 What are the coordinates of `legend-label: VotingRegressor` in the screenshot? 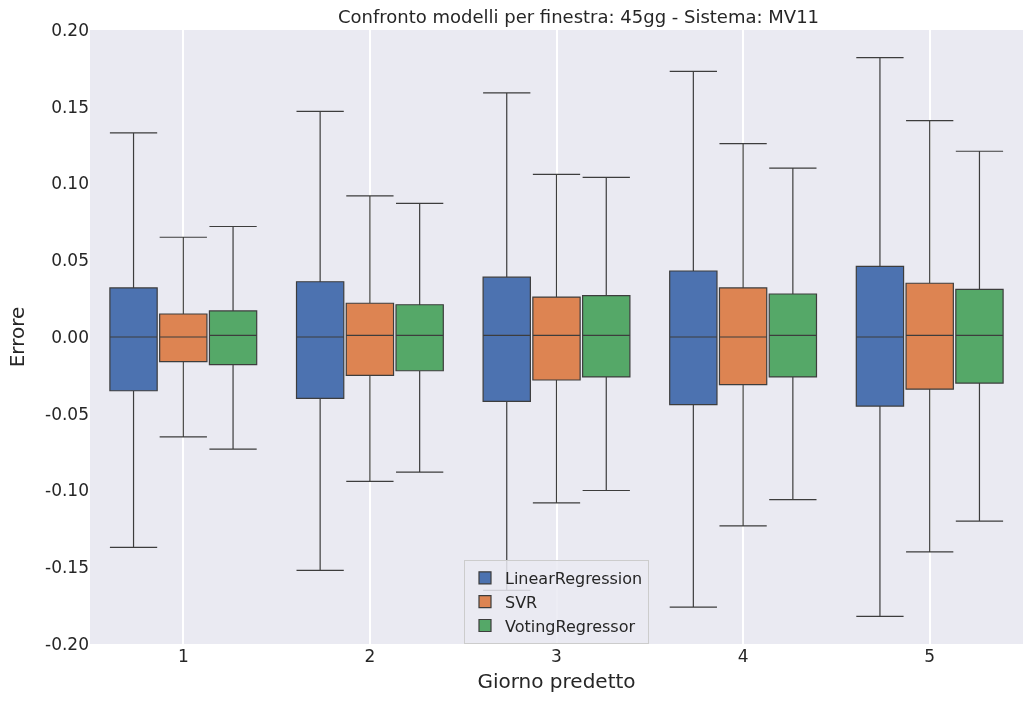 It's located at (570, 626).